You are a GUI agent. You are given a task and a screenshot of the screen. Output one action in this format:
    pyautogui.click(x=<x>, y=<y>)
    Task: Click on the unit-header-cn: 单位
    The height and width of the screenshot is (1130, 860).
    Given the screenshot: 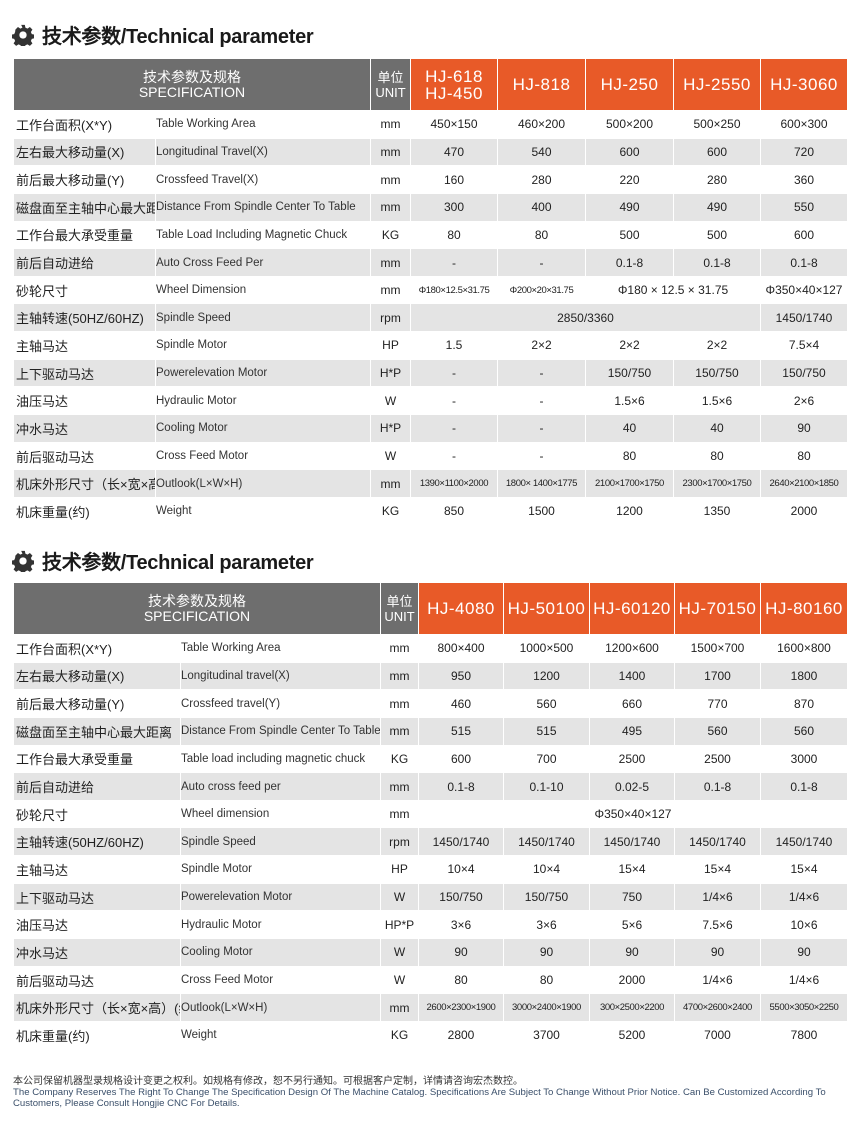 What is the action you would take?
    pyautogui.click(x=399, y=601)
    